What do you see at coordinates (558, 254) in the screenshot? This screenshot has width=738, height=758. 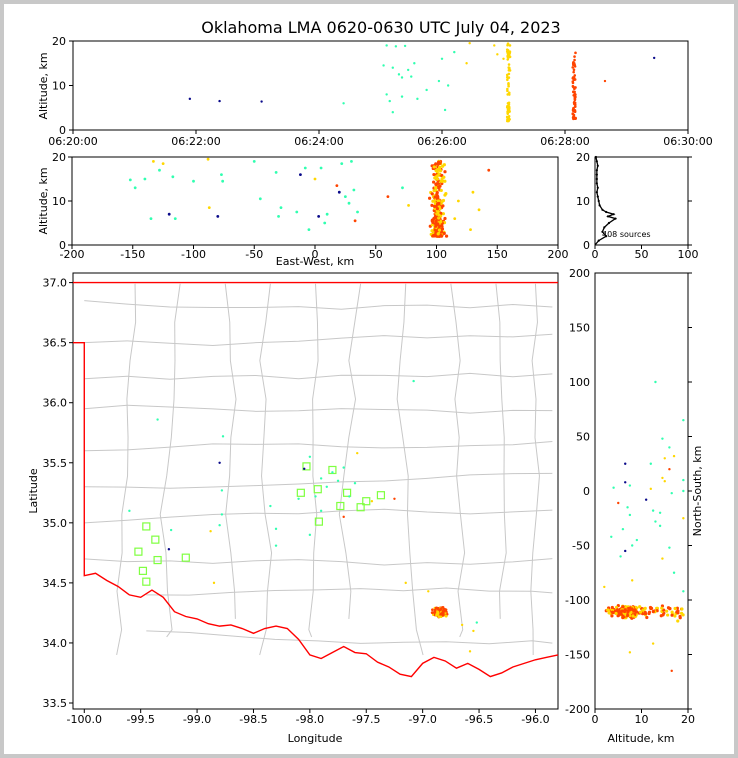 I see `ew-tick-label: 200` at bounding box center [558, 254].